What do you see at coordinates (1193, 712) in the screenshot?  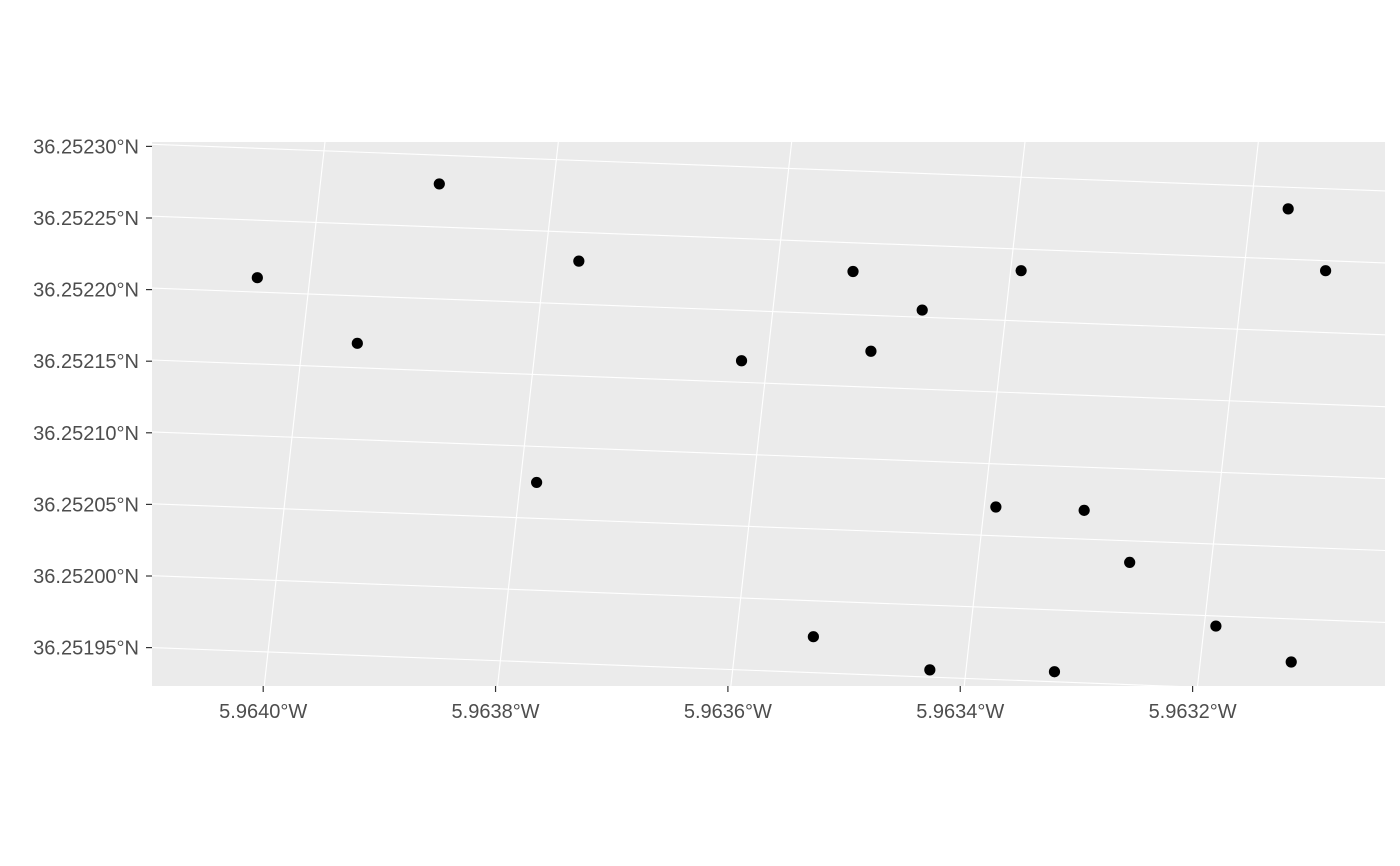 I see `x-tick-label: 5.9632°W` at bounding box center [1193, 712].